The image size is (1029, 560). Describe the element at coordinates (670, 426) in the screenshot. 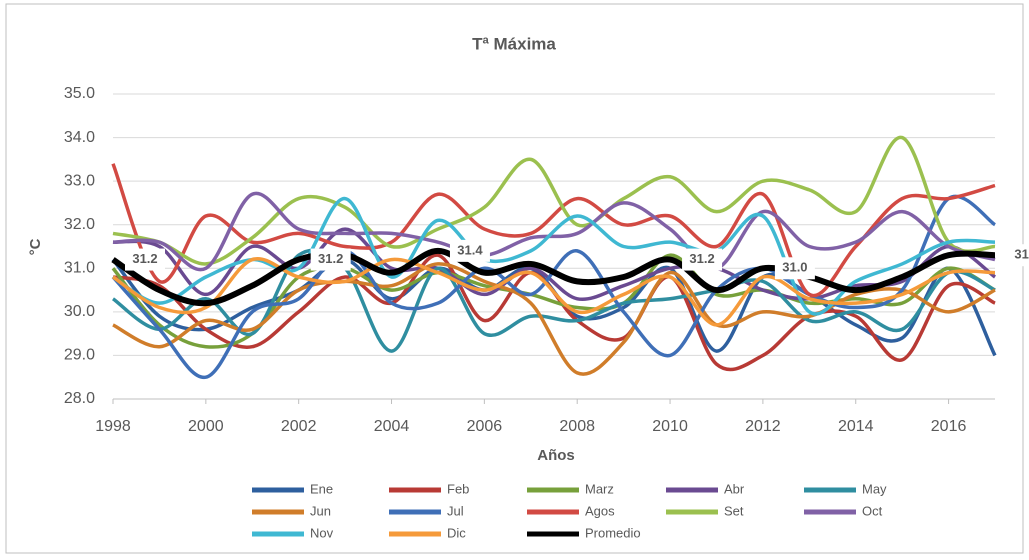

I see `x-tick-label: 2010` at that location.